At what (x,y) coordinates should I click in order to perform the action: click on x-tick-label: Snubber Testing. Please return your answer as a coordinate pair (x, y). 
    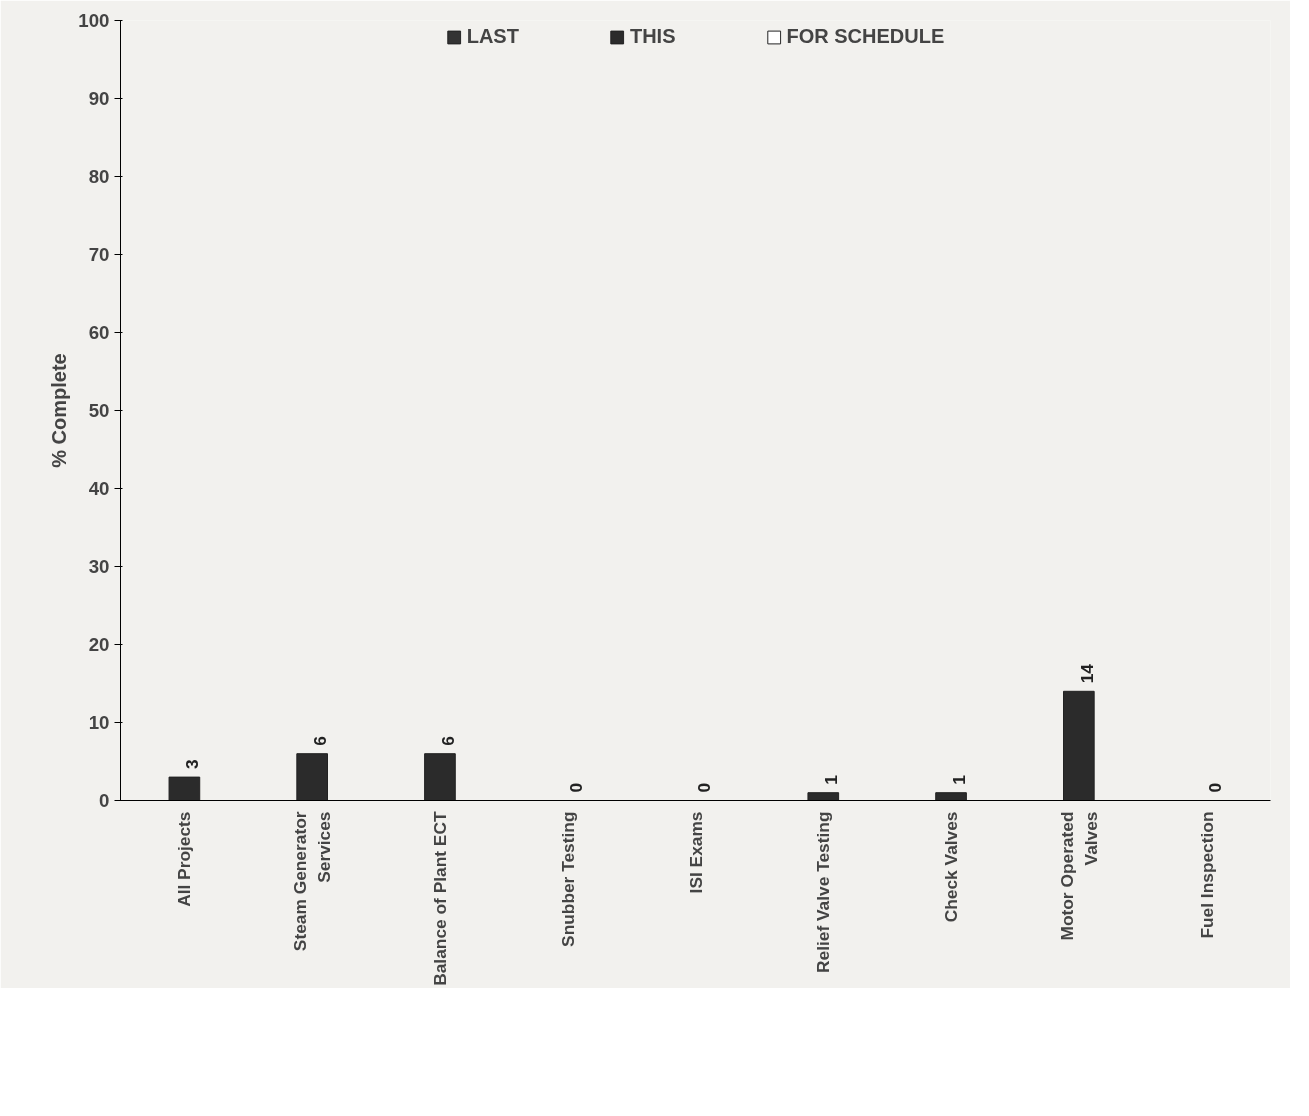
    Looking at the image, I should click on (567, 879).